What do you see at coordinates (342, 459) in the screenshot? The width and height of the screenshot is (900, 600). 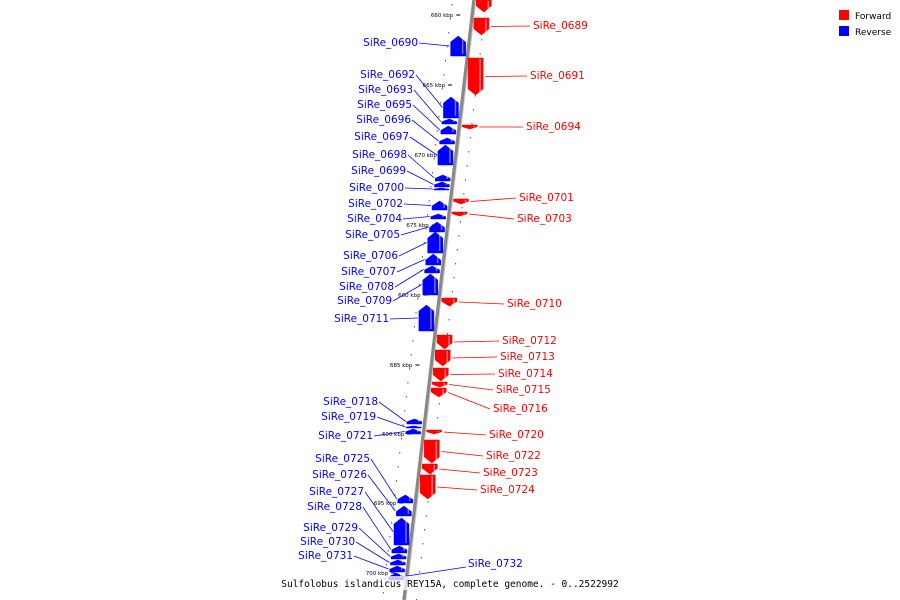 I see `gene-label-sire-0725: SiRe_0725` at bounding box center [342, 459].